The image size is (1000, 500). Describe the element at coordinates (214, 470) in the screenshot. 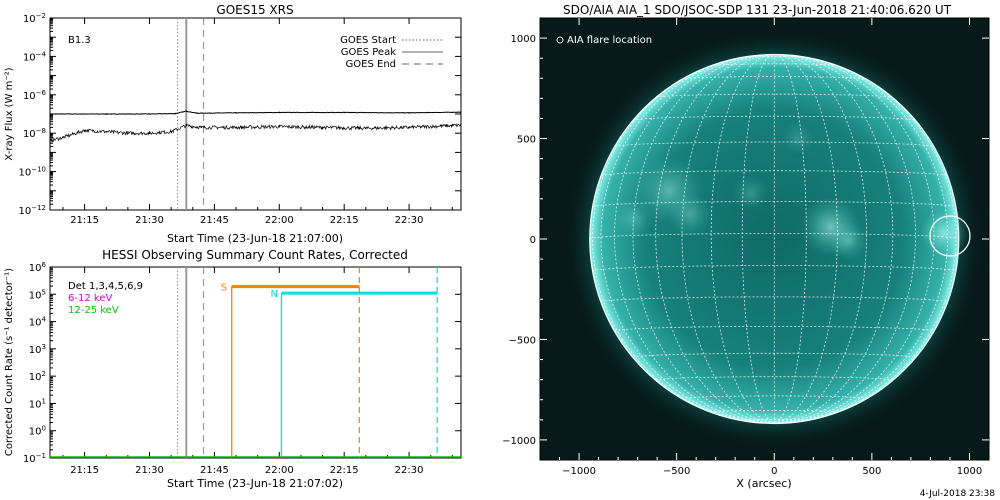

I see `hessi-x-tick-label: 21:45` at that location.